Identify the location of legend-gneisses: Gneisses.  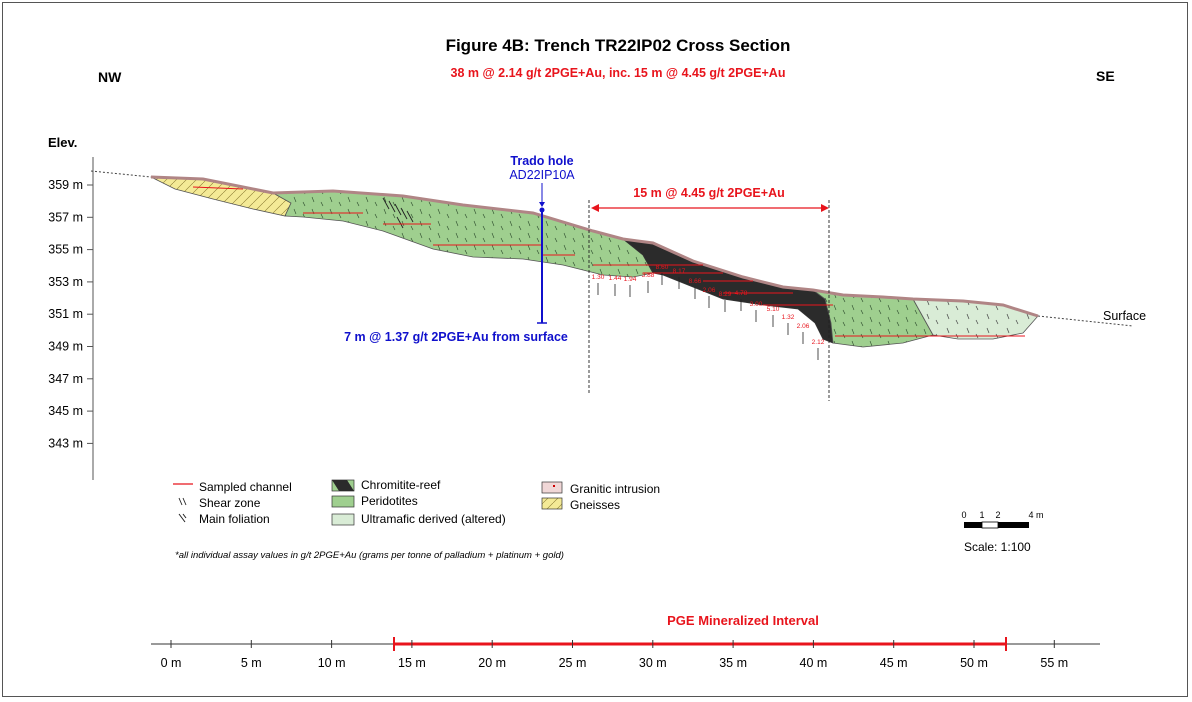
(595, 505).